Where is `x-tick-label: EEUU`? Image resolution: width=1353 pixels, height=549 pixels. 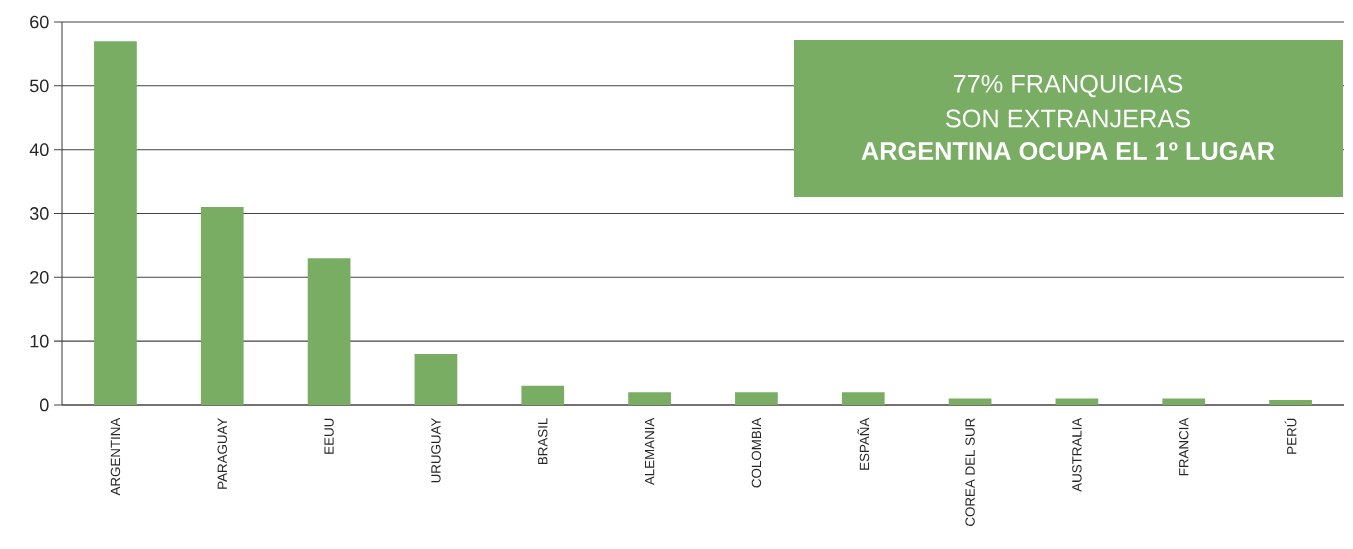
x-tick-label: EEUU is located at coordinates (329, 436).